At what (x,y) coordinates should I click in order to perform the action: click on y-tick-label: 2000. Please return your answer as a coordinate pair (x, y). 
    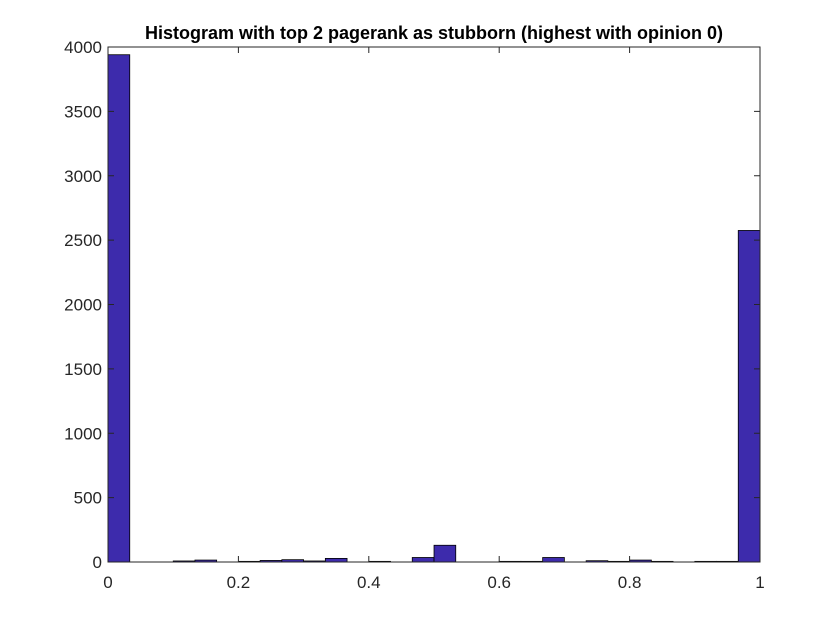
    Looking at the image, I should click on (83, 305).